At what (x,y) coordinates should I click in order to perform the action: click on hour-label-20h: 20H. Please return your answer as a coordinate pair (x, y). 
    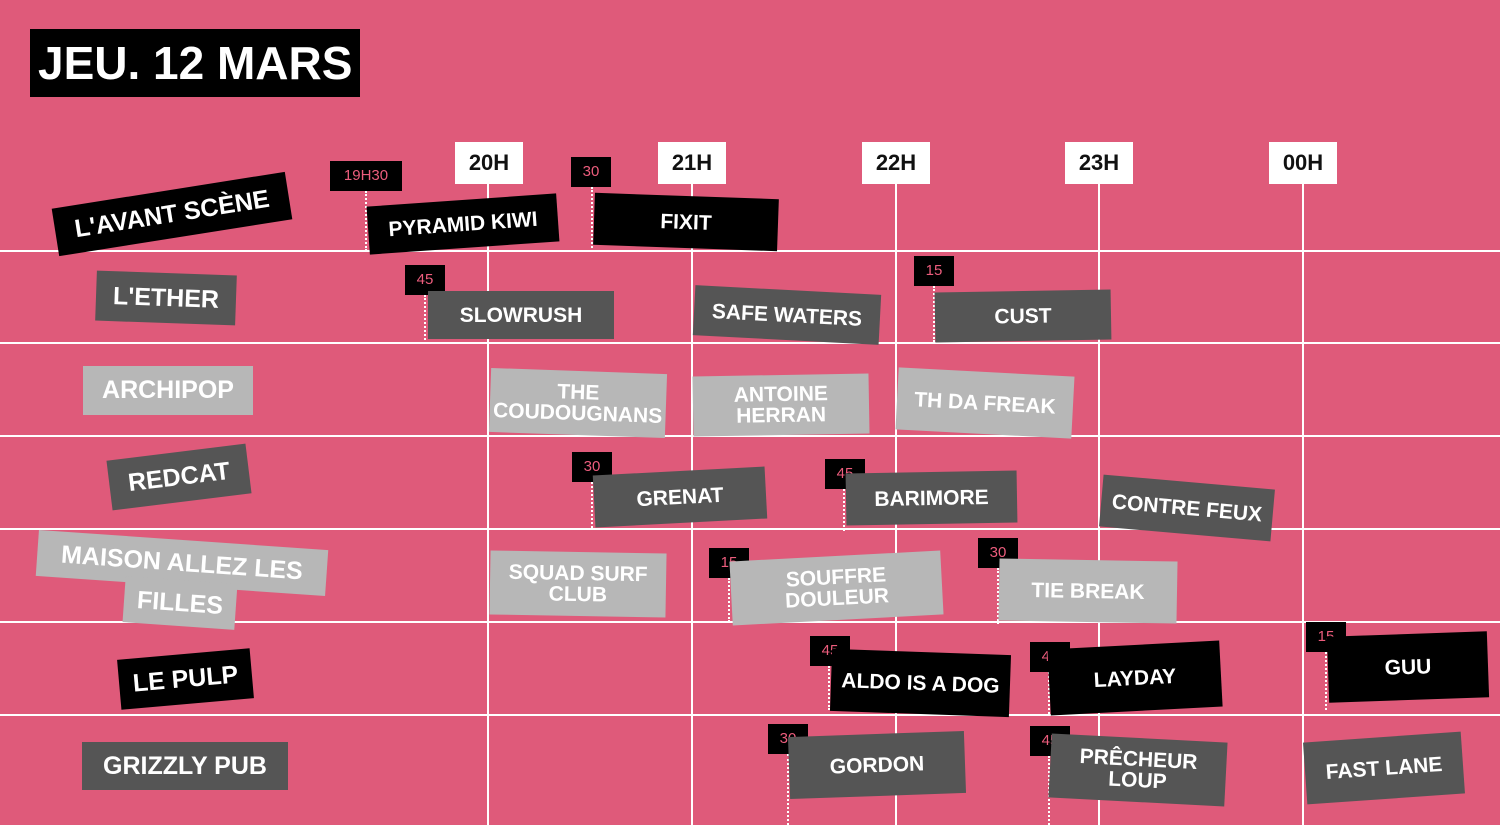
    Looking at the image, I should click on (489, 163).